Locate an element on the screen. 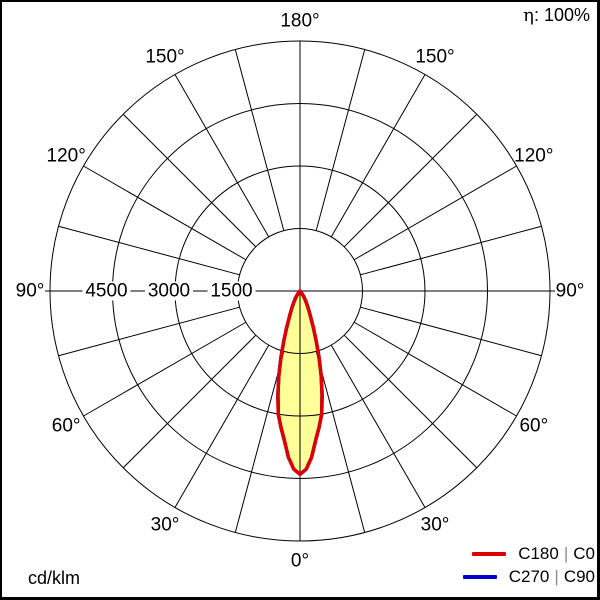 The width and height of the screenshot is (600, 600). ring-label-3000: 3000 is located at coordinates (169, 291).